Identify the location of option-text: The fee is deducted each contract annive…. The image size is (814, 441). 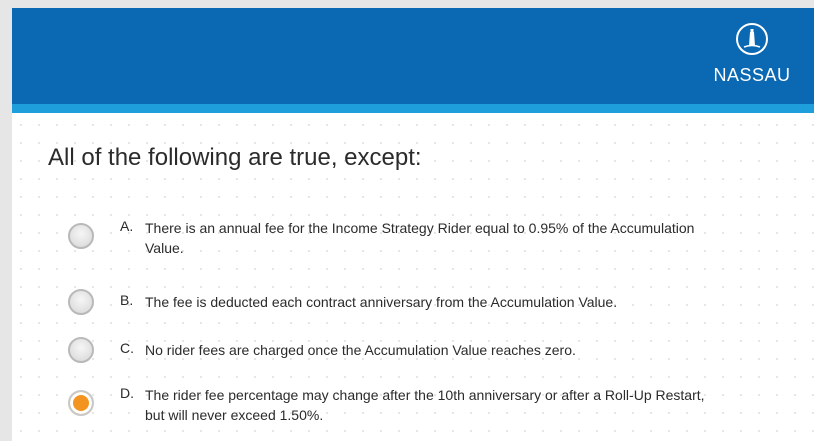
(381, 302).